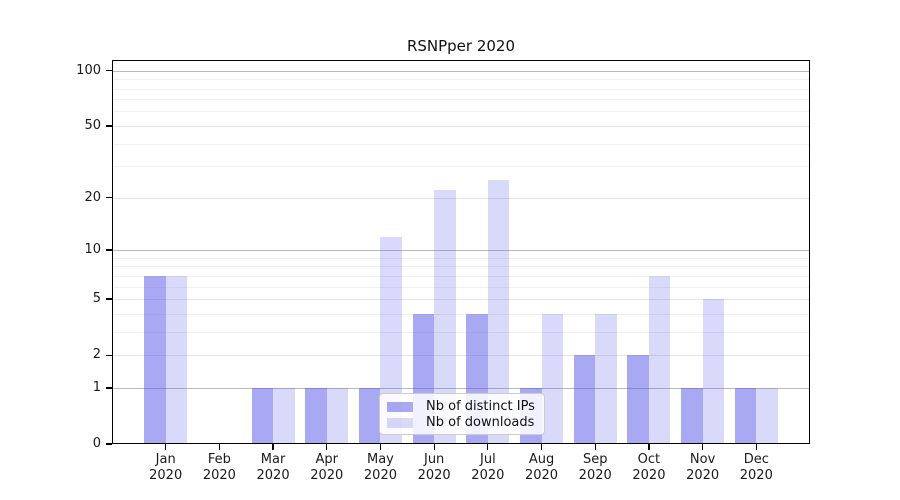 This screenshot has height=500, width=900. I want to click on x-tick-month: Sep, so click(595, 459).